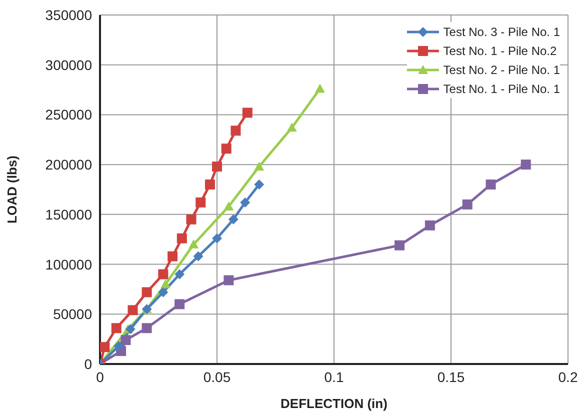  Describe the element at coordinates (500, 51) in the screenshot. I see `legend-label: Test No. 1 - Pile No.2` at that location.